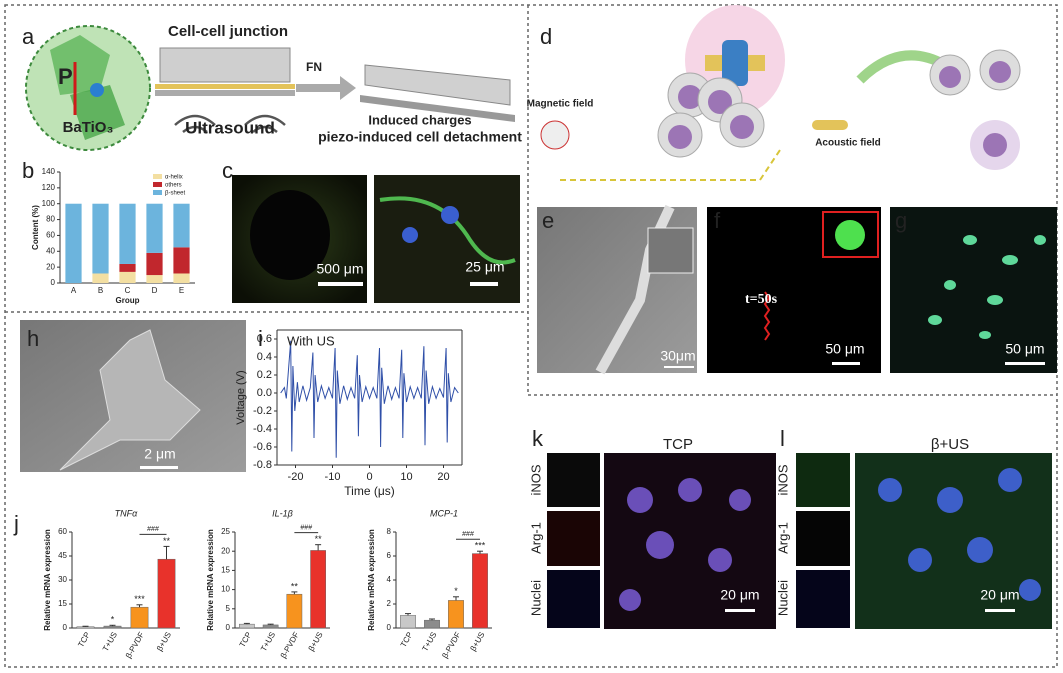 The width and height of the screenshot is (1063, 673). What do you see at coordinates (282, 513) in the screenshot?
I see `chart-title: IL-1β` at bounding box center [282, 513].